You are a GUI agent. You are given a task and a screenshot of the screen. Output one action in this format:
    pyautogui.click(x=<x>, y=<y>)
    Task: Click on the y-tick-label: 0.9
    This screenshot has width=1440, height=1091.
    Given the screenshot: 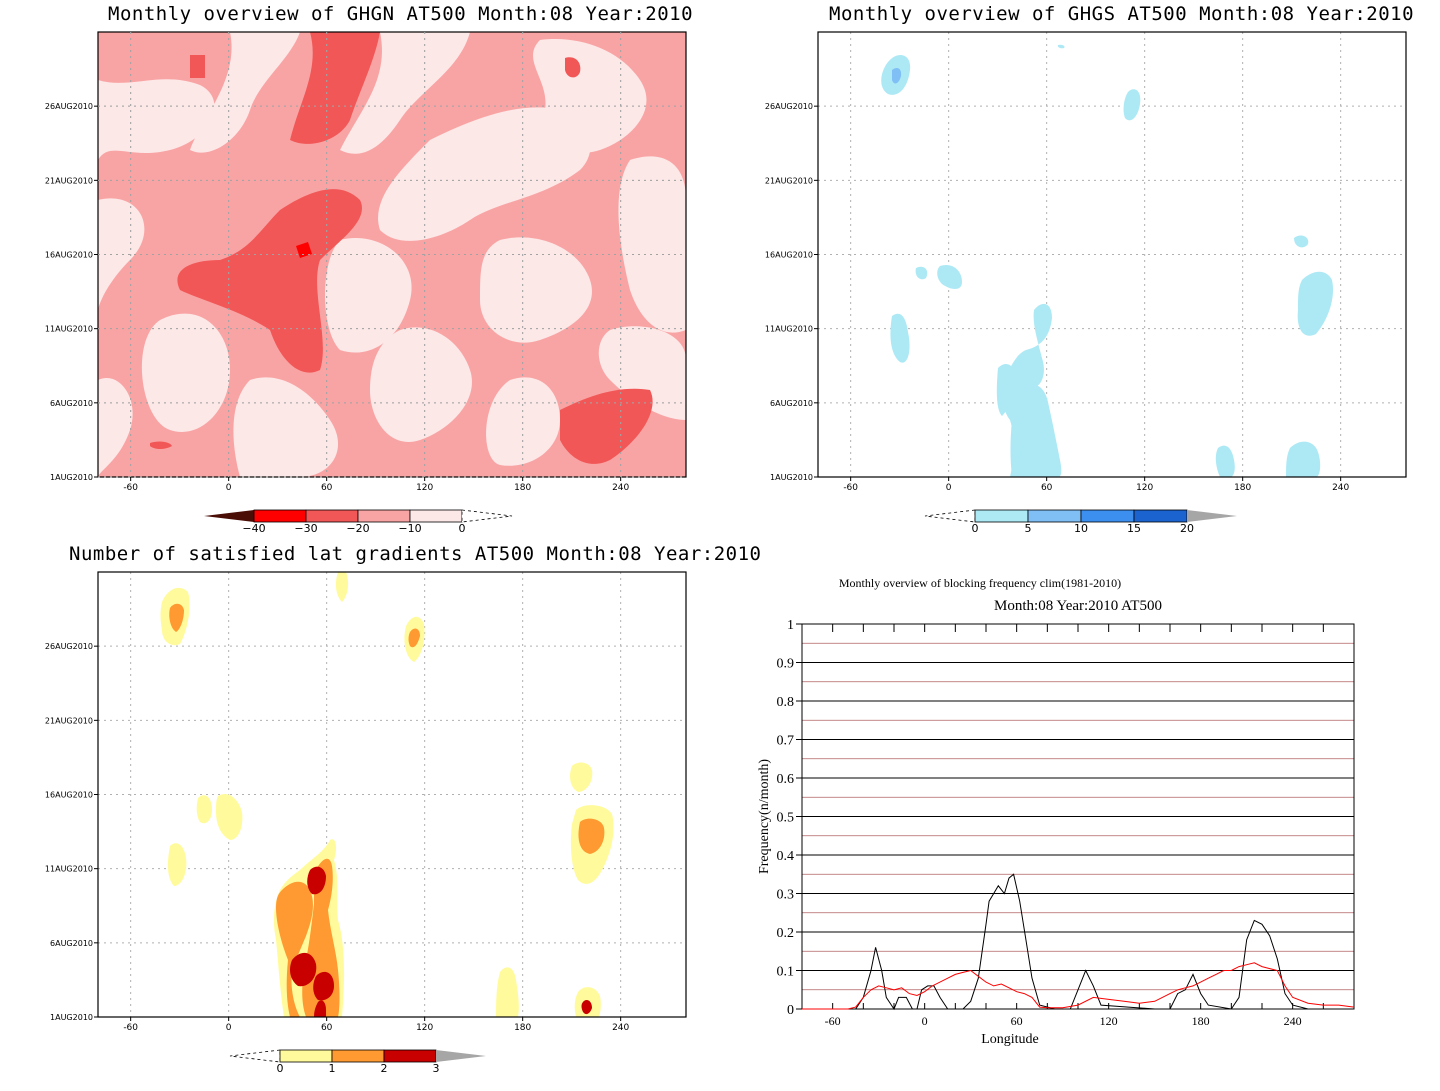 What is the action you would take?
    pyautogui.click(x=786, y=664)
    